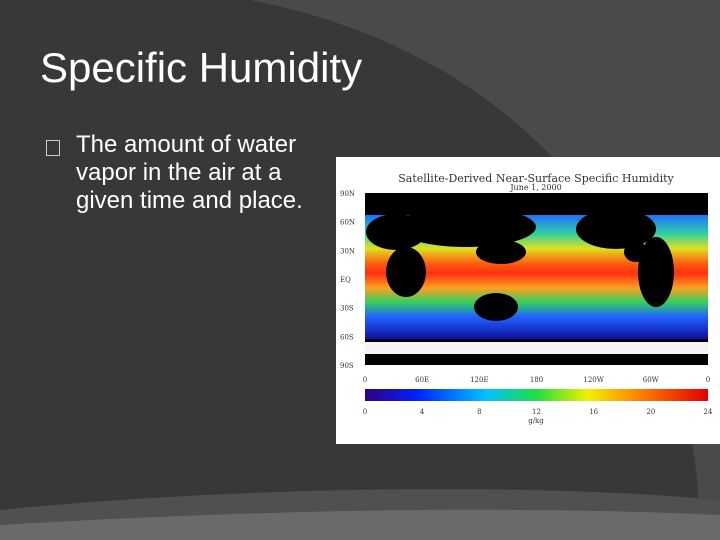 The height and width of the screenshot is (540, 720). What do you see at coordinates (347, 251) in the screenshot?
I see `latitude-label: 30N` at bounding box center [347, 251].